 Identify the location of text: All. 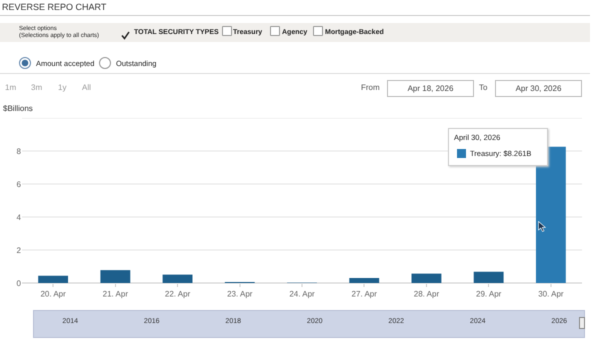
(86, 87).